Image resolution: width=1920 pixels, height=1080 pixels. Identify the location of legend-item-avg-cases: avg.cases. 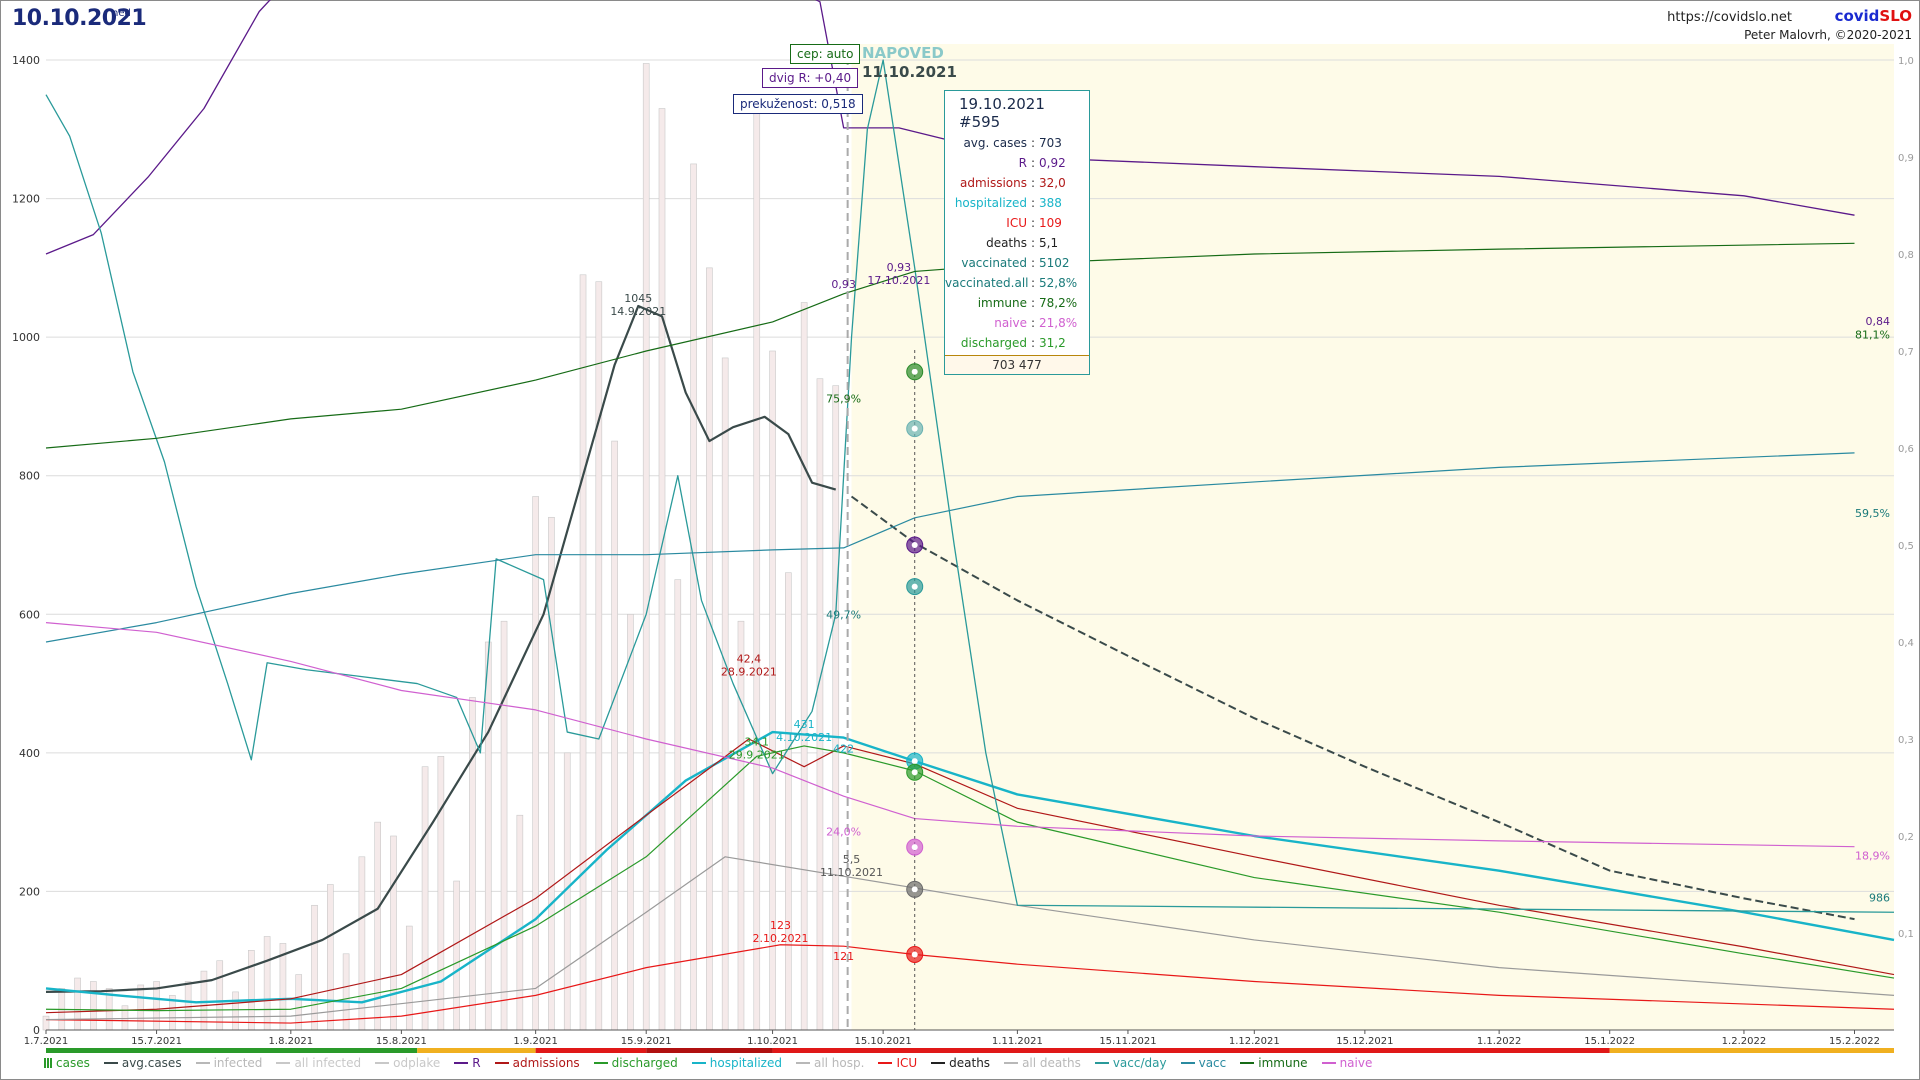
(142, 1063).